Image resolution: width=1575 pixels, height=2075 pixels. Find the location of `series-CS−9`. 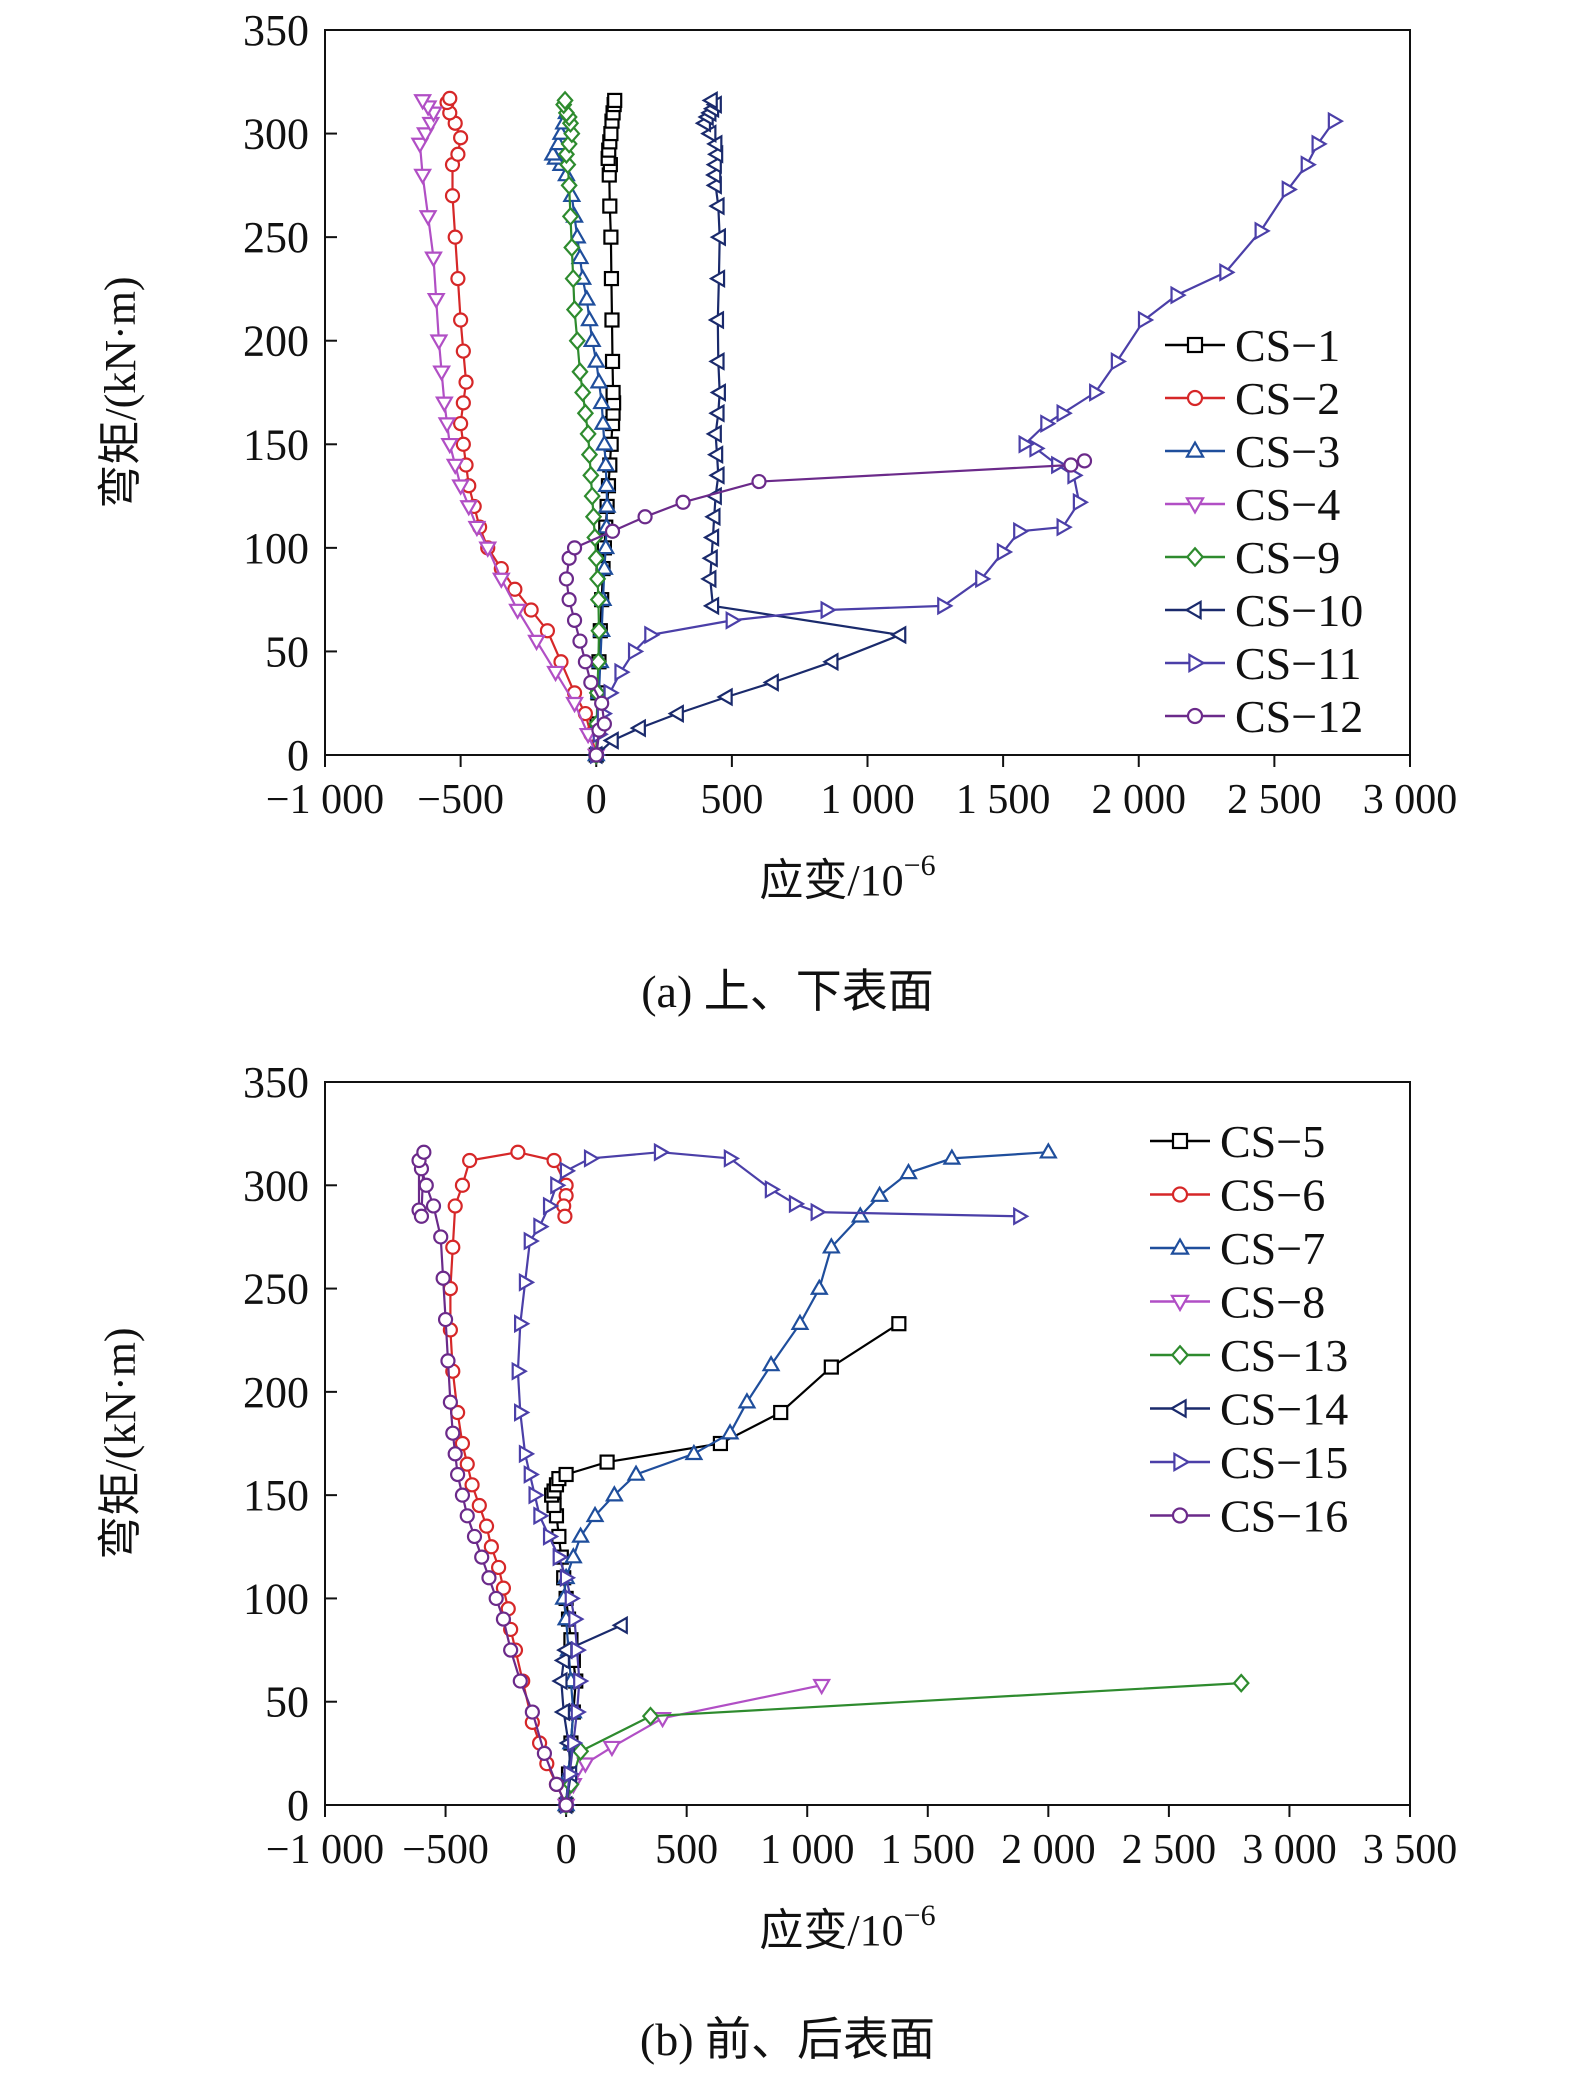

series-CS−9 is located at coordinates (581, 427).